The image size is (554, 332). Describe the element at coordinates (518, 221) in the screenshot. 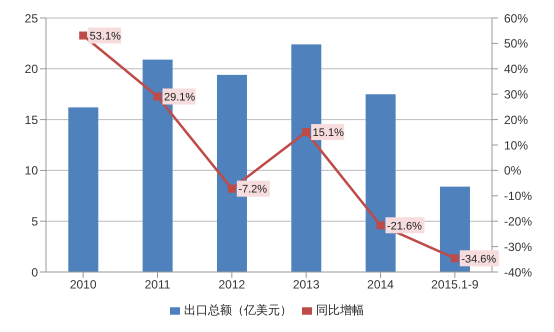

I see `y2-tick-label: -20%` at that location.